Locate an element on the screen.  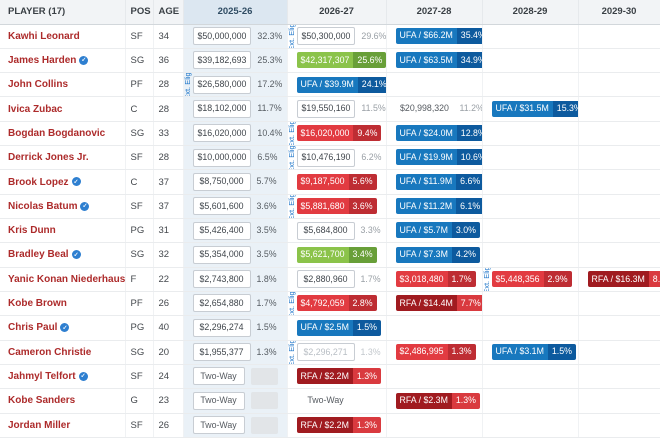
season-cell-2025-26: $5,601,600 3.6% is located at coordinates (235, 207).